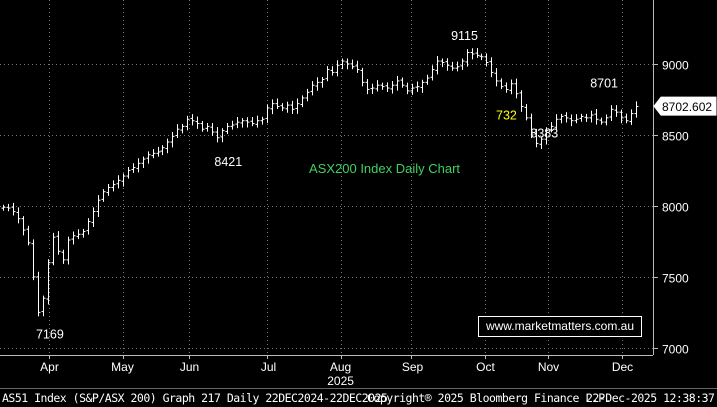  I want to click on footer-timestamp: 22-Dec-2025 12:38:37, so click(650, 398).